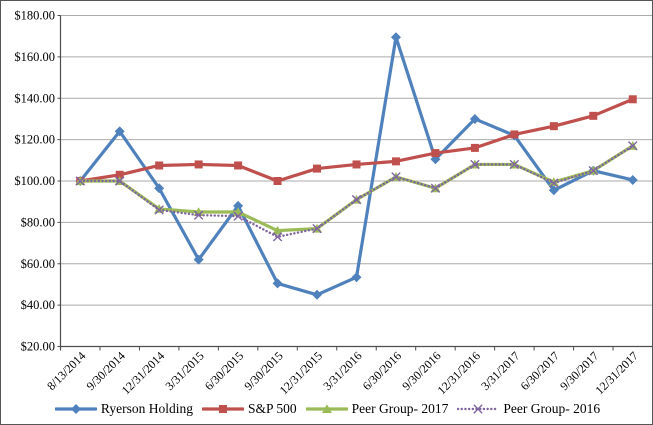  I want to click on y-axis-label: $160.00, so click(34, 57).